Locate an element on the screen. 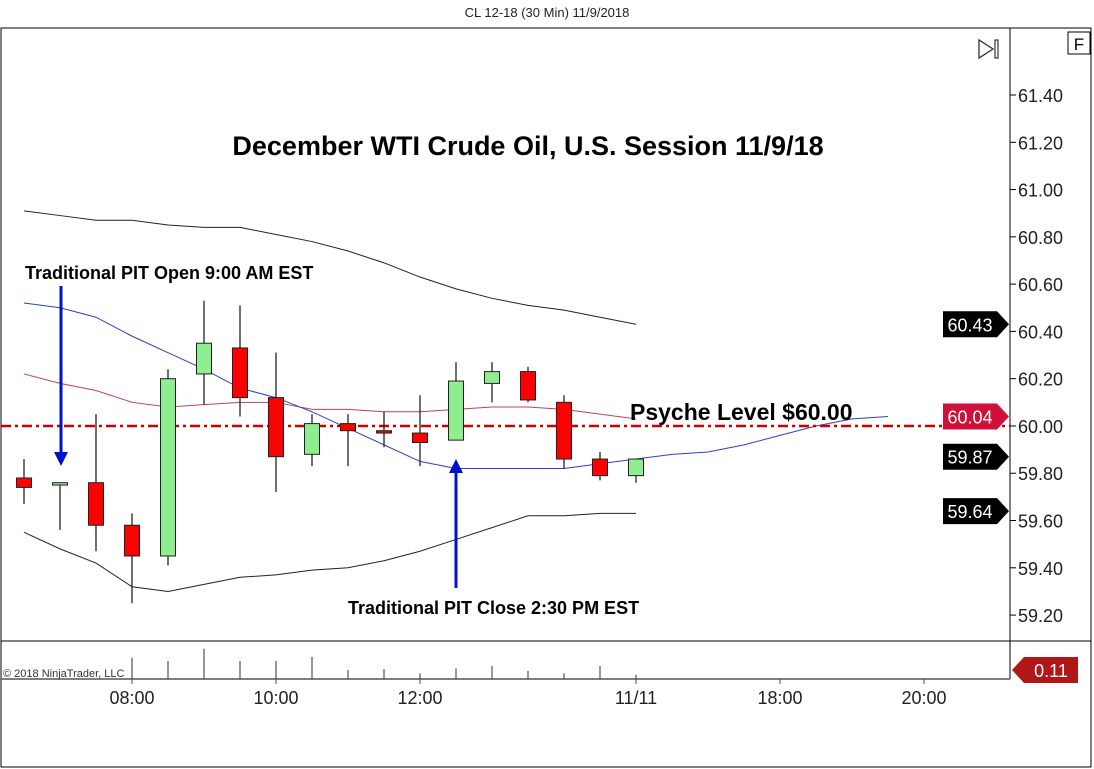  price-tags: 60.43 60.04 59.87 59.64 0.11 is located at coordinates (1010, 497).